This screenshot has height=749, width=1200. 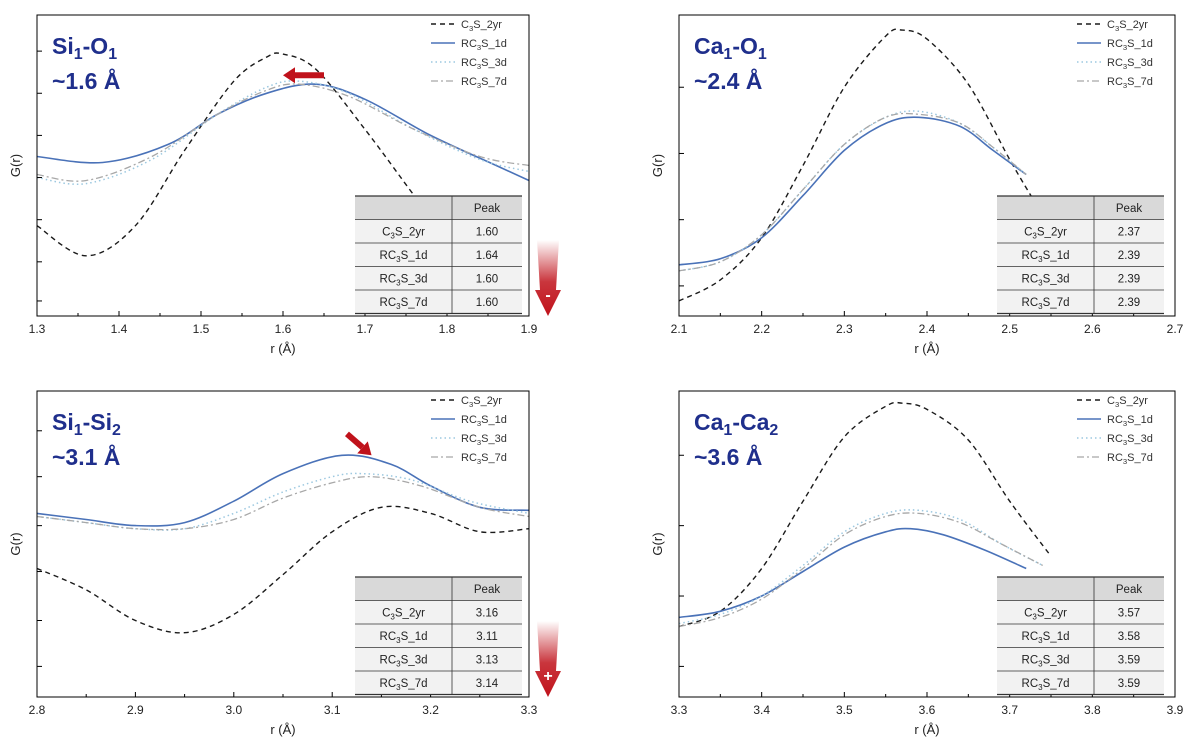 What do you see at coordinates (1129, 280) in the screenshot?
I see `table-cell-peak: 2.39` at bounding box center [1129, 280].